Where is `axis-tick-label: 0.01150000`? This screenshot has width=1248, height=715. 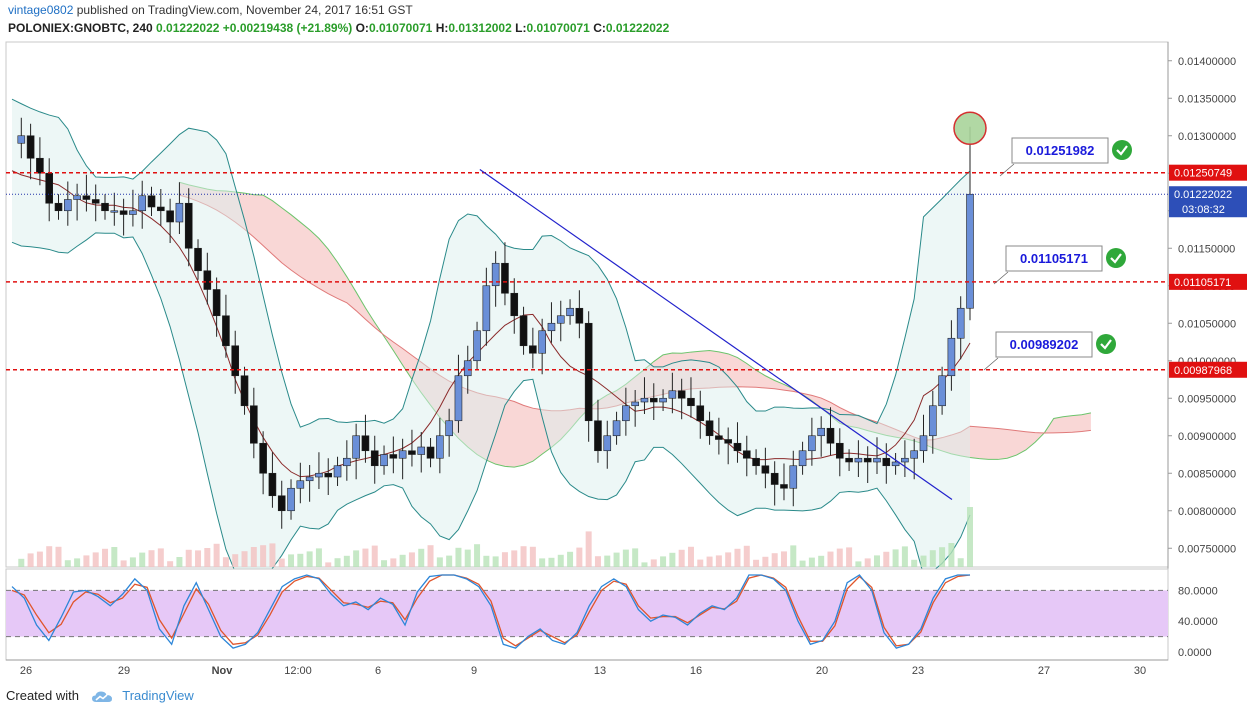
axis-tick-label: 0.01150000 is located at coordinates (1206, 249).